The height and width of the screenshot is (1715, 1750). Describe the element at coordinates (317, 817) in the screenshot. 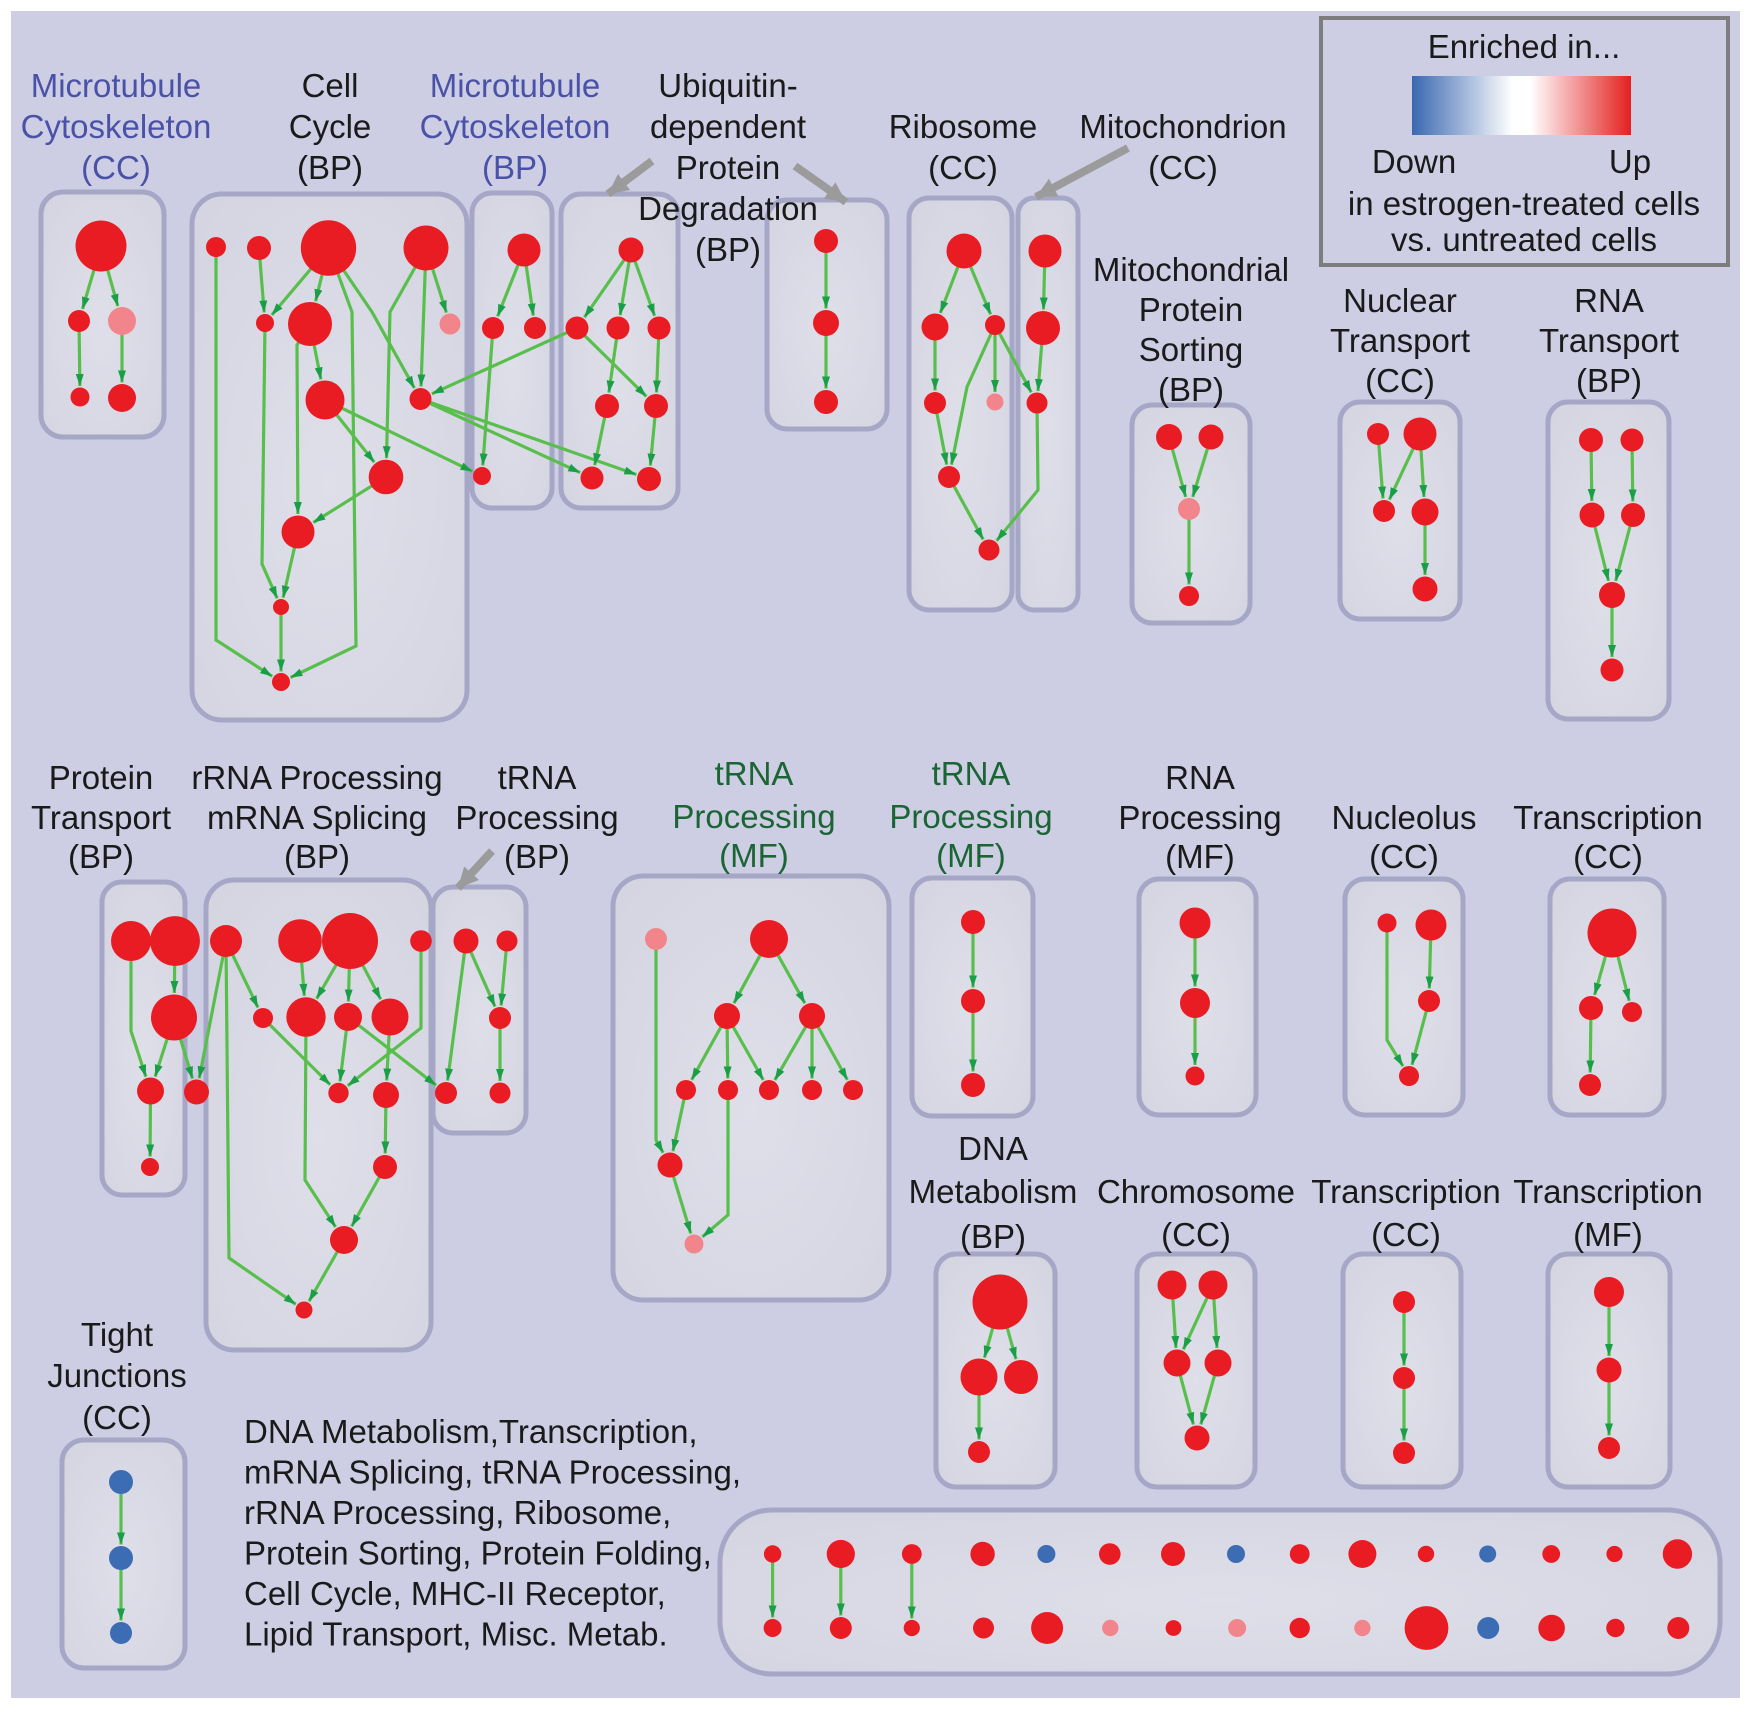

I see `svg-text: mRNA Splicing` at that location.